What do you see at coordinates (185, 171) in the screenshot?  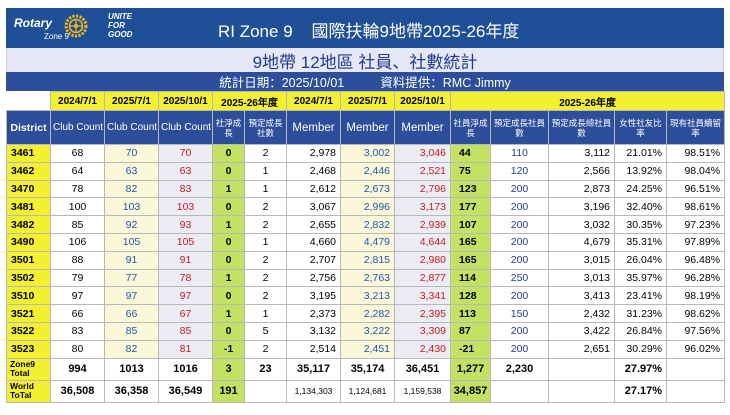 I see `table-cell: 63` at bounding box center [185, 171].